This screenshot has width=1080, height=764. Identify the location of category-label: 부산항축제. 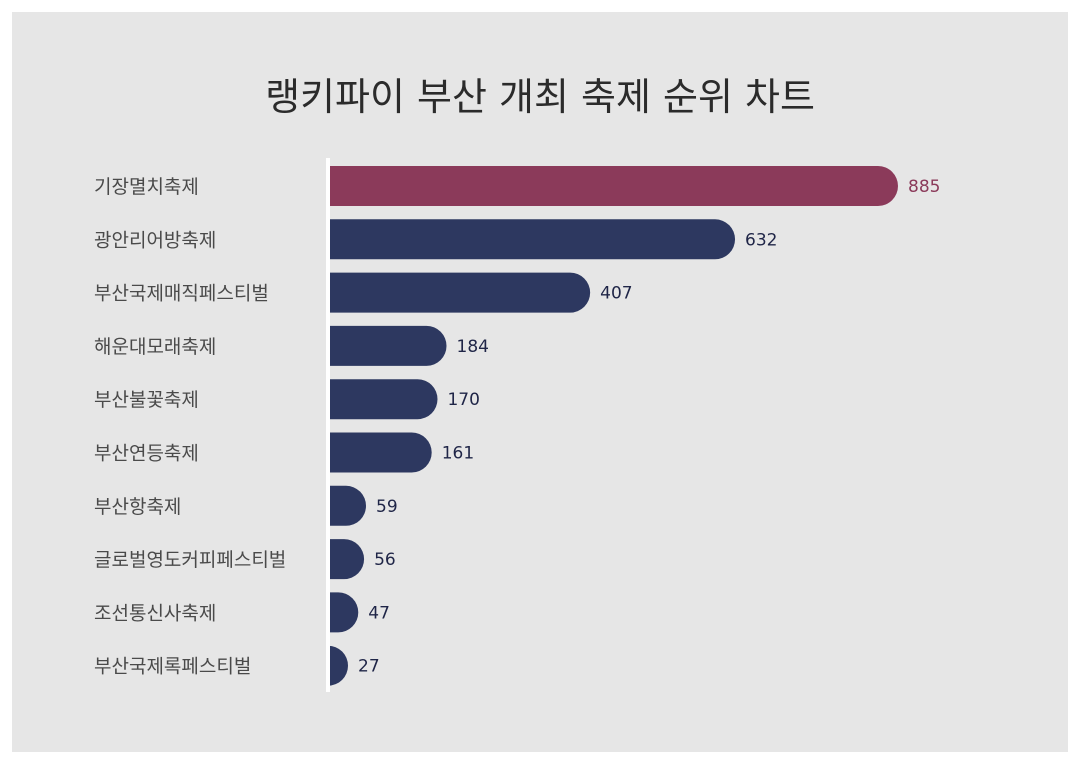
(137, 507).